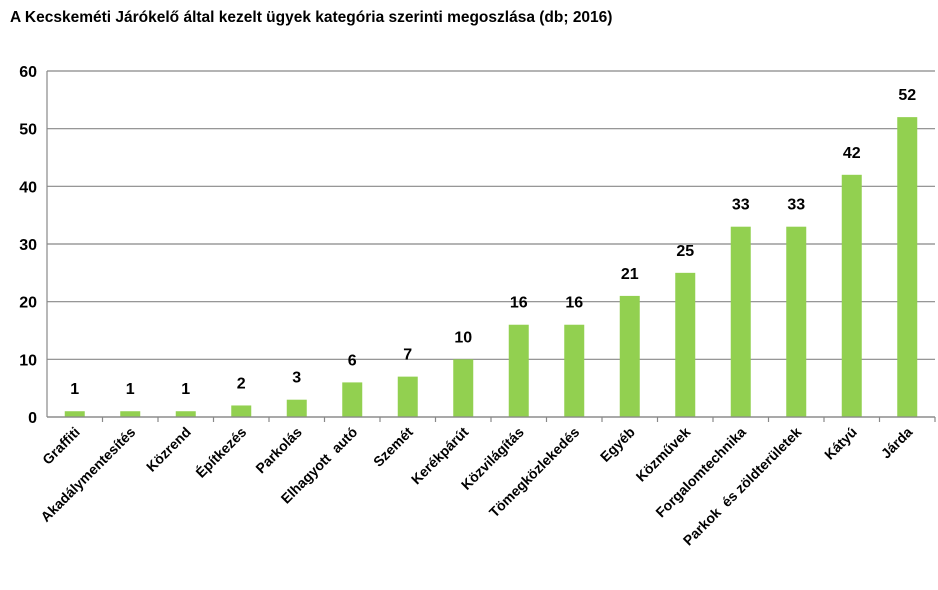 Image resolution: width=938 pixels, height=590 pixels. I want to click on data-label: 10, so click(463, 337).